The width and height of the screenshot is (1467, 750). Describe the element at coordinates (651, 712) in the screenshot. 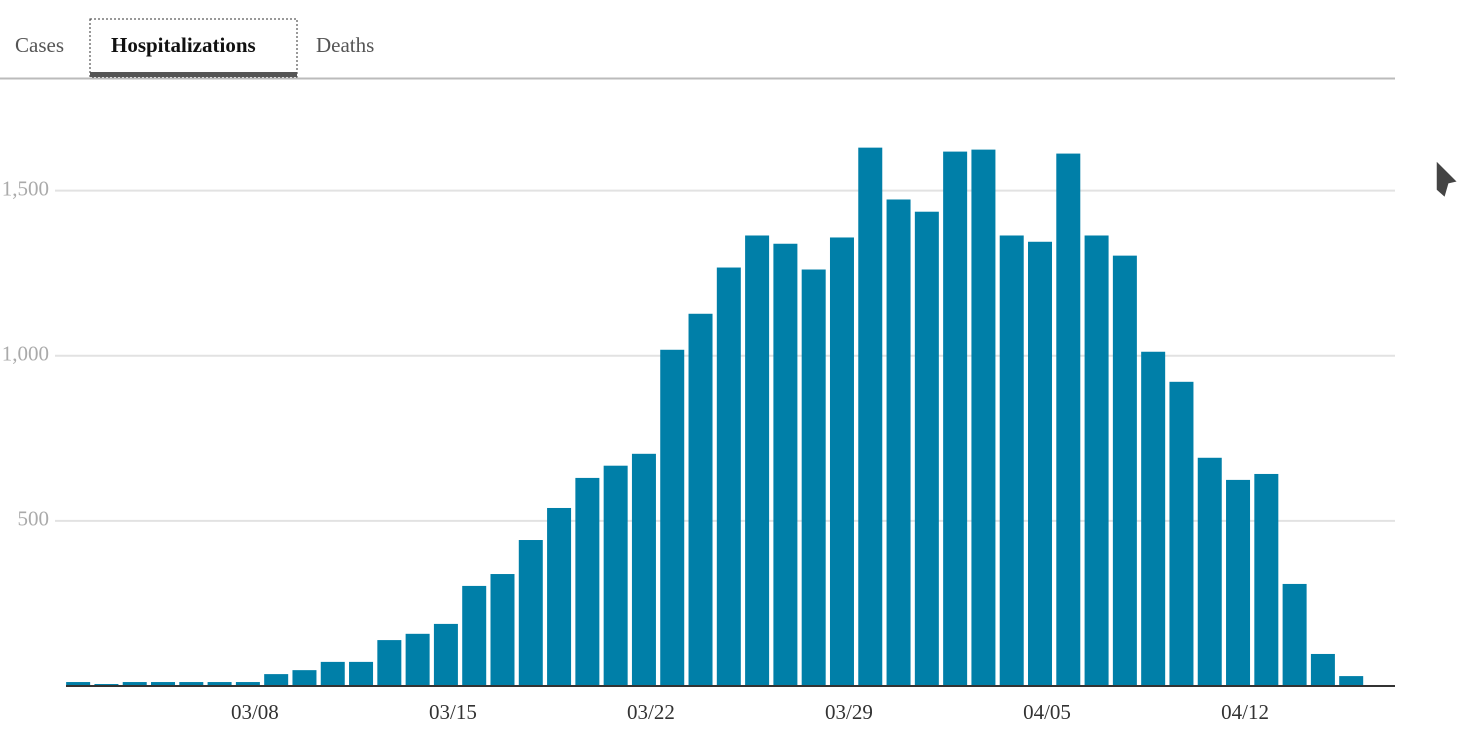

I see `x-tick-label: 03/22` at that location.